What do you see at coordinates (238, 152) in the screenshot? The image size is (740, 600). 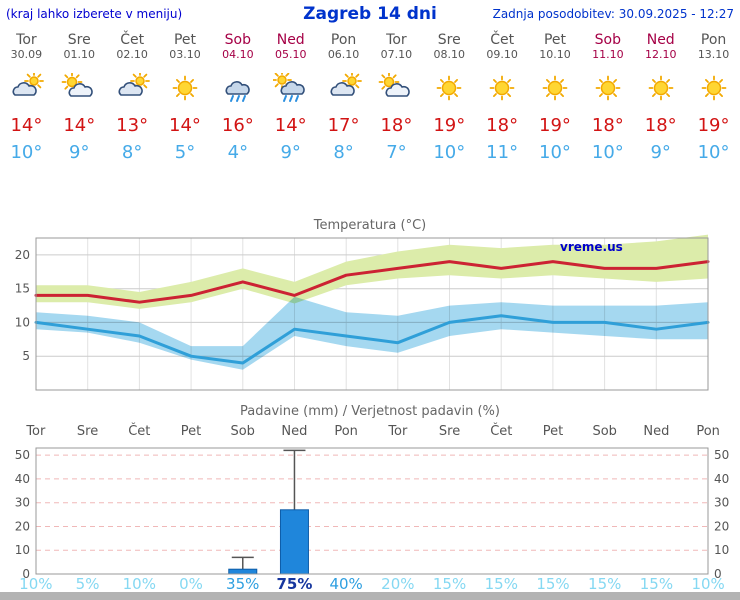 I see `temp-min: 4°` at bounding box center [238, 152].